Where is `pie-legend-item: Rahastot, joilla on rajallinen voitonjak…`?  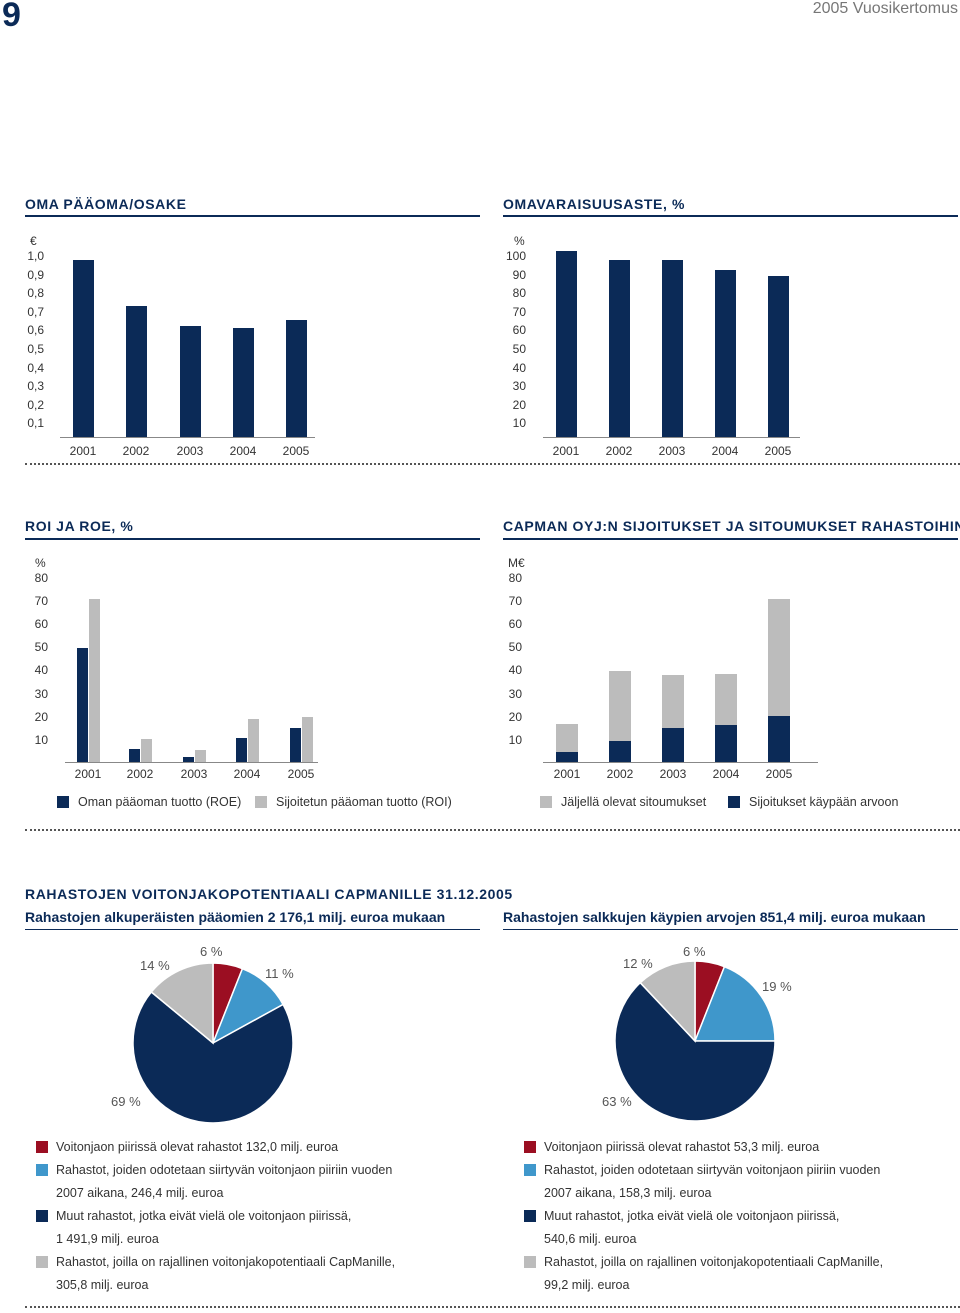 pie-legend-item: Rahastot, joilla on rajallinen voitonjak… is located at coordinates (226, 1273).